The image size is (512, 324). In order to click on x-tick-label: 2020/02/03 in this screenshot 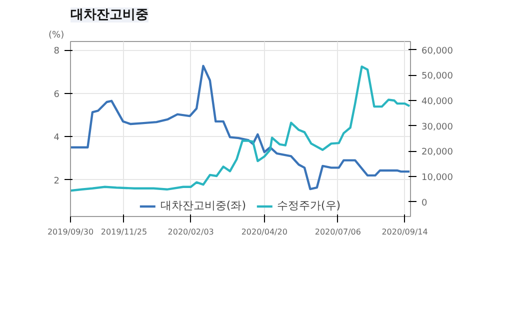, I will do `click(191, 232)`.